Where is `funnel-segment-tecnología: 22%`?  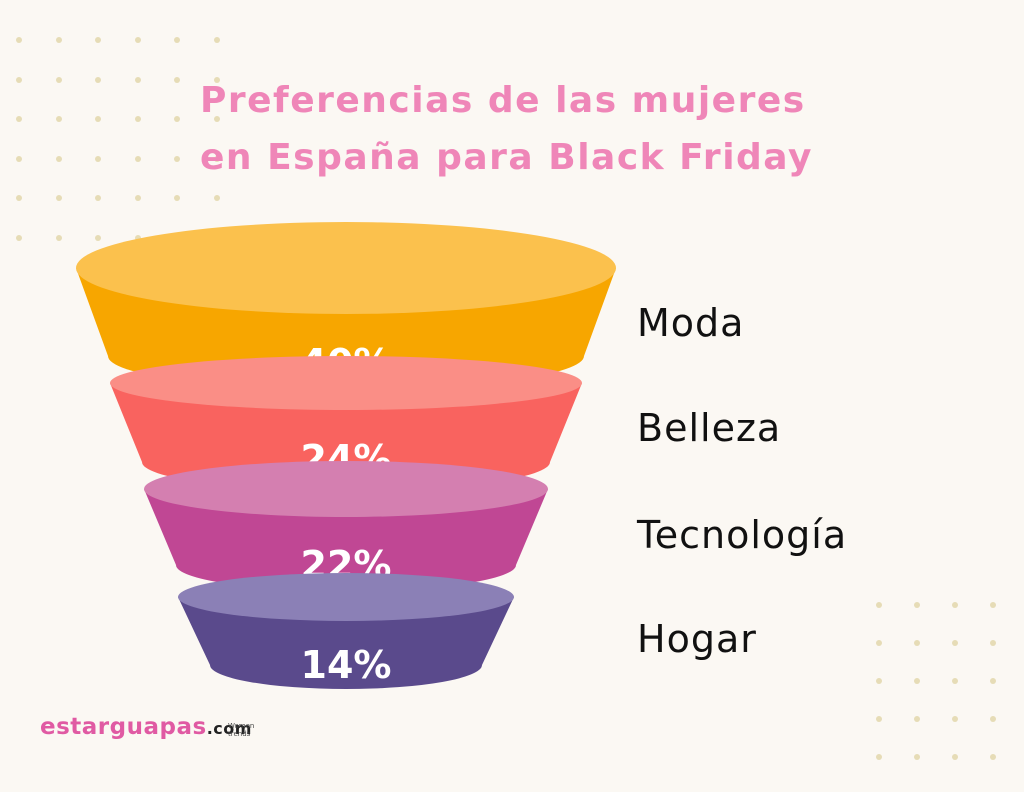 funnel-segment-tecnología: 22% is located at coordinates (346, 526).